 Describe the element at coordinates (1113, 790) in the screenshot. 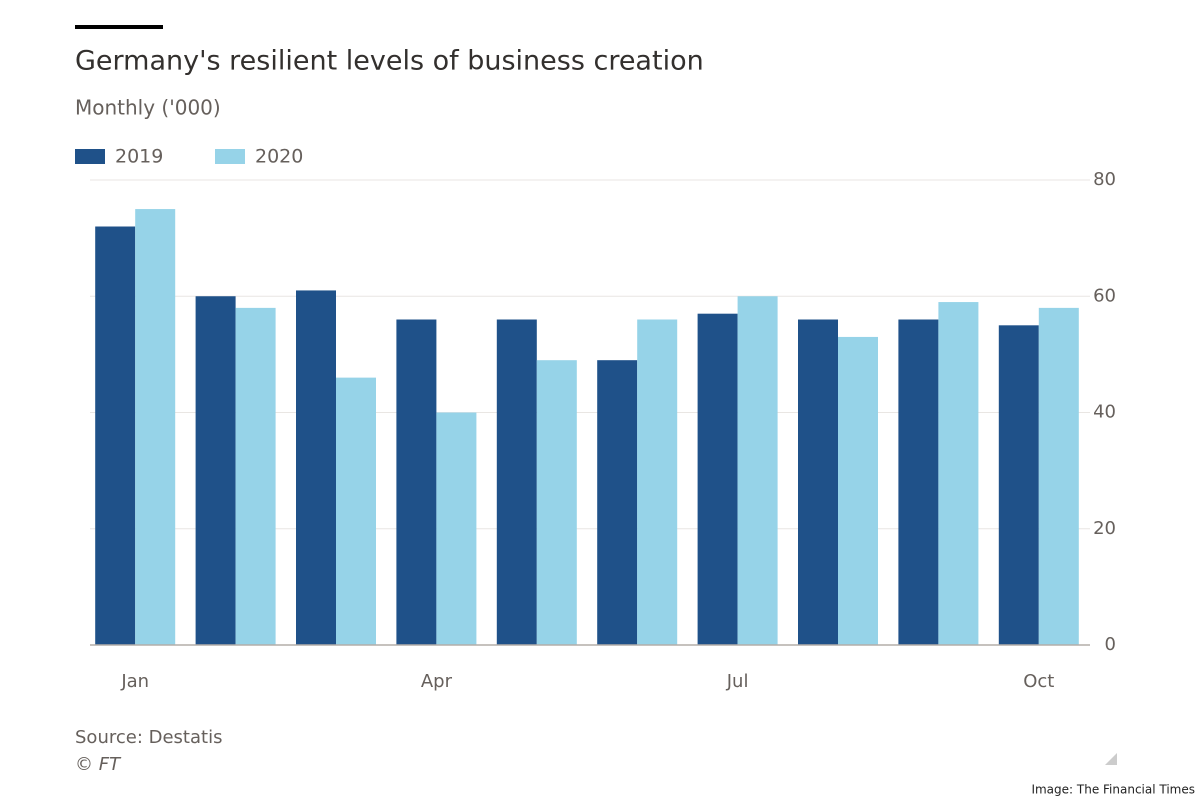

I see `image-credit: Image: The Financial Times` at that location.